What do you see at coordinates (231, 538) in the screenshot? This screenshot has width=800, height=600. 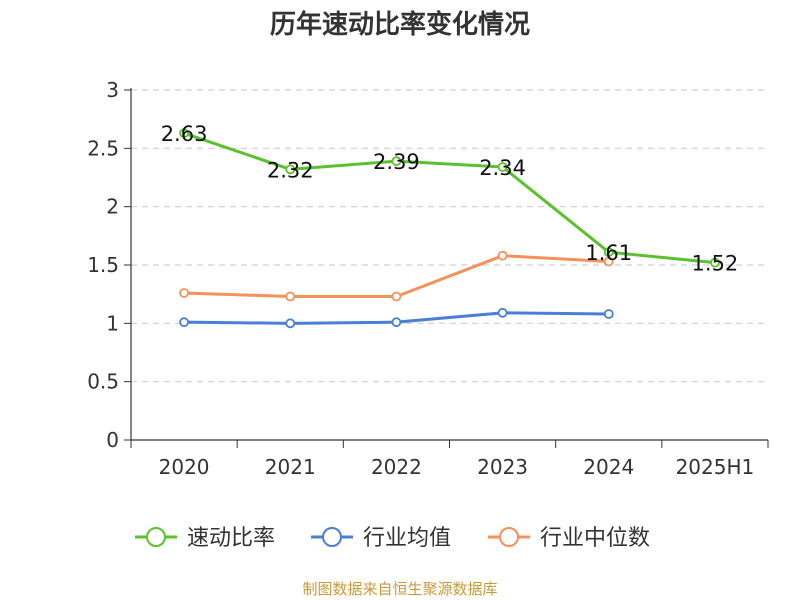 I see `legend-label: 速动比率` at bounding box center [231, 538].